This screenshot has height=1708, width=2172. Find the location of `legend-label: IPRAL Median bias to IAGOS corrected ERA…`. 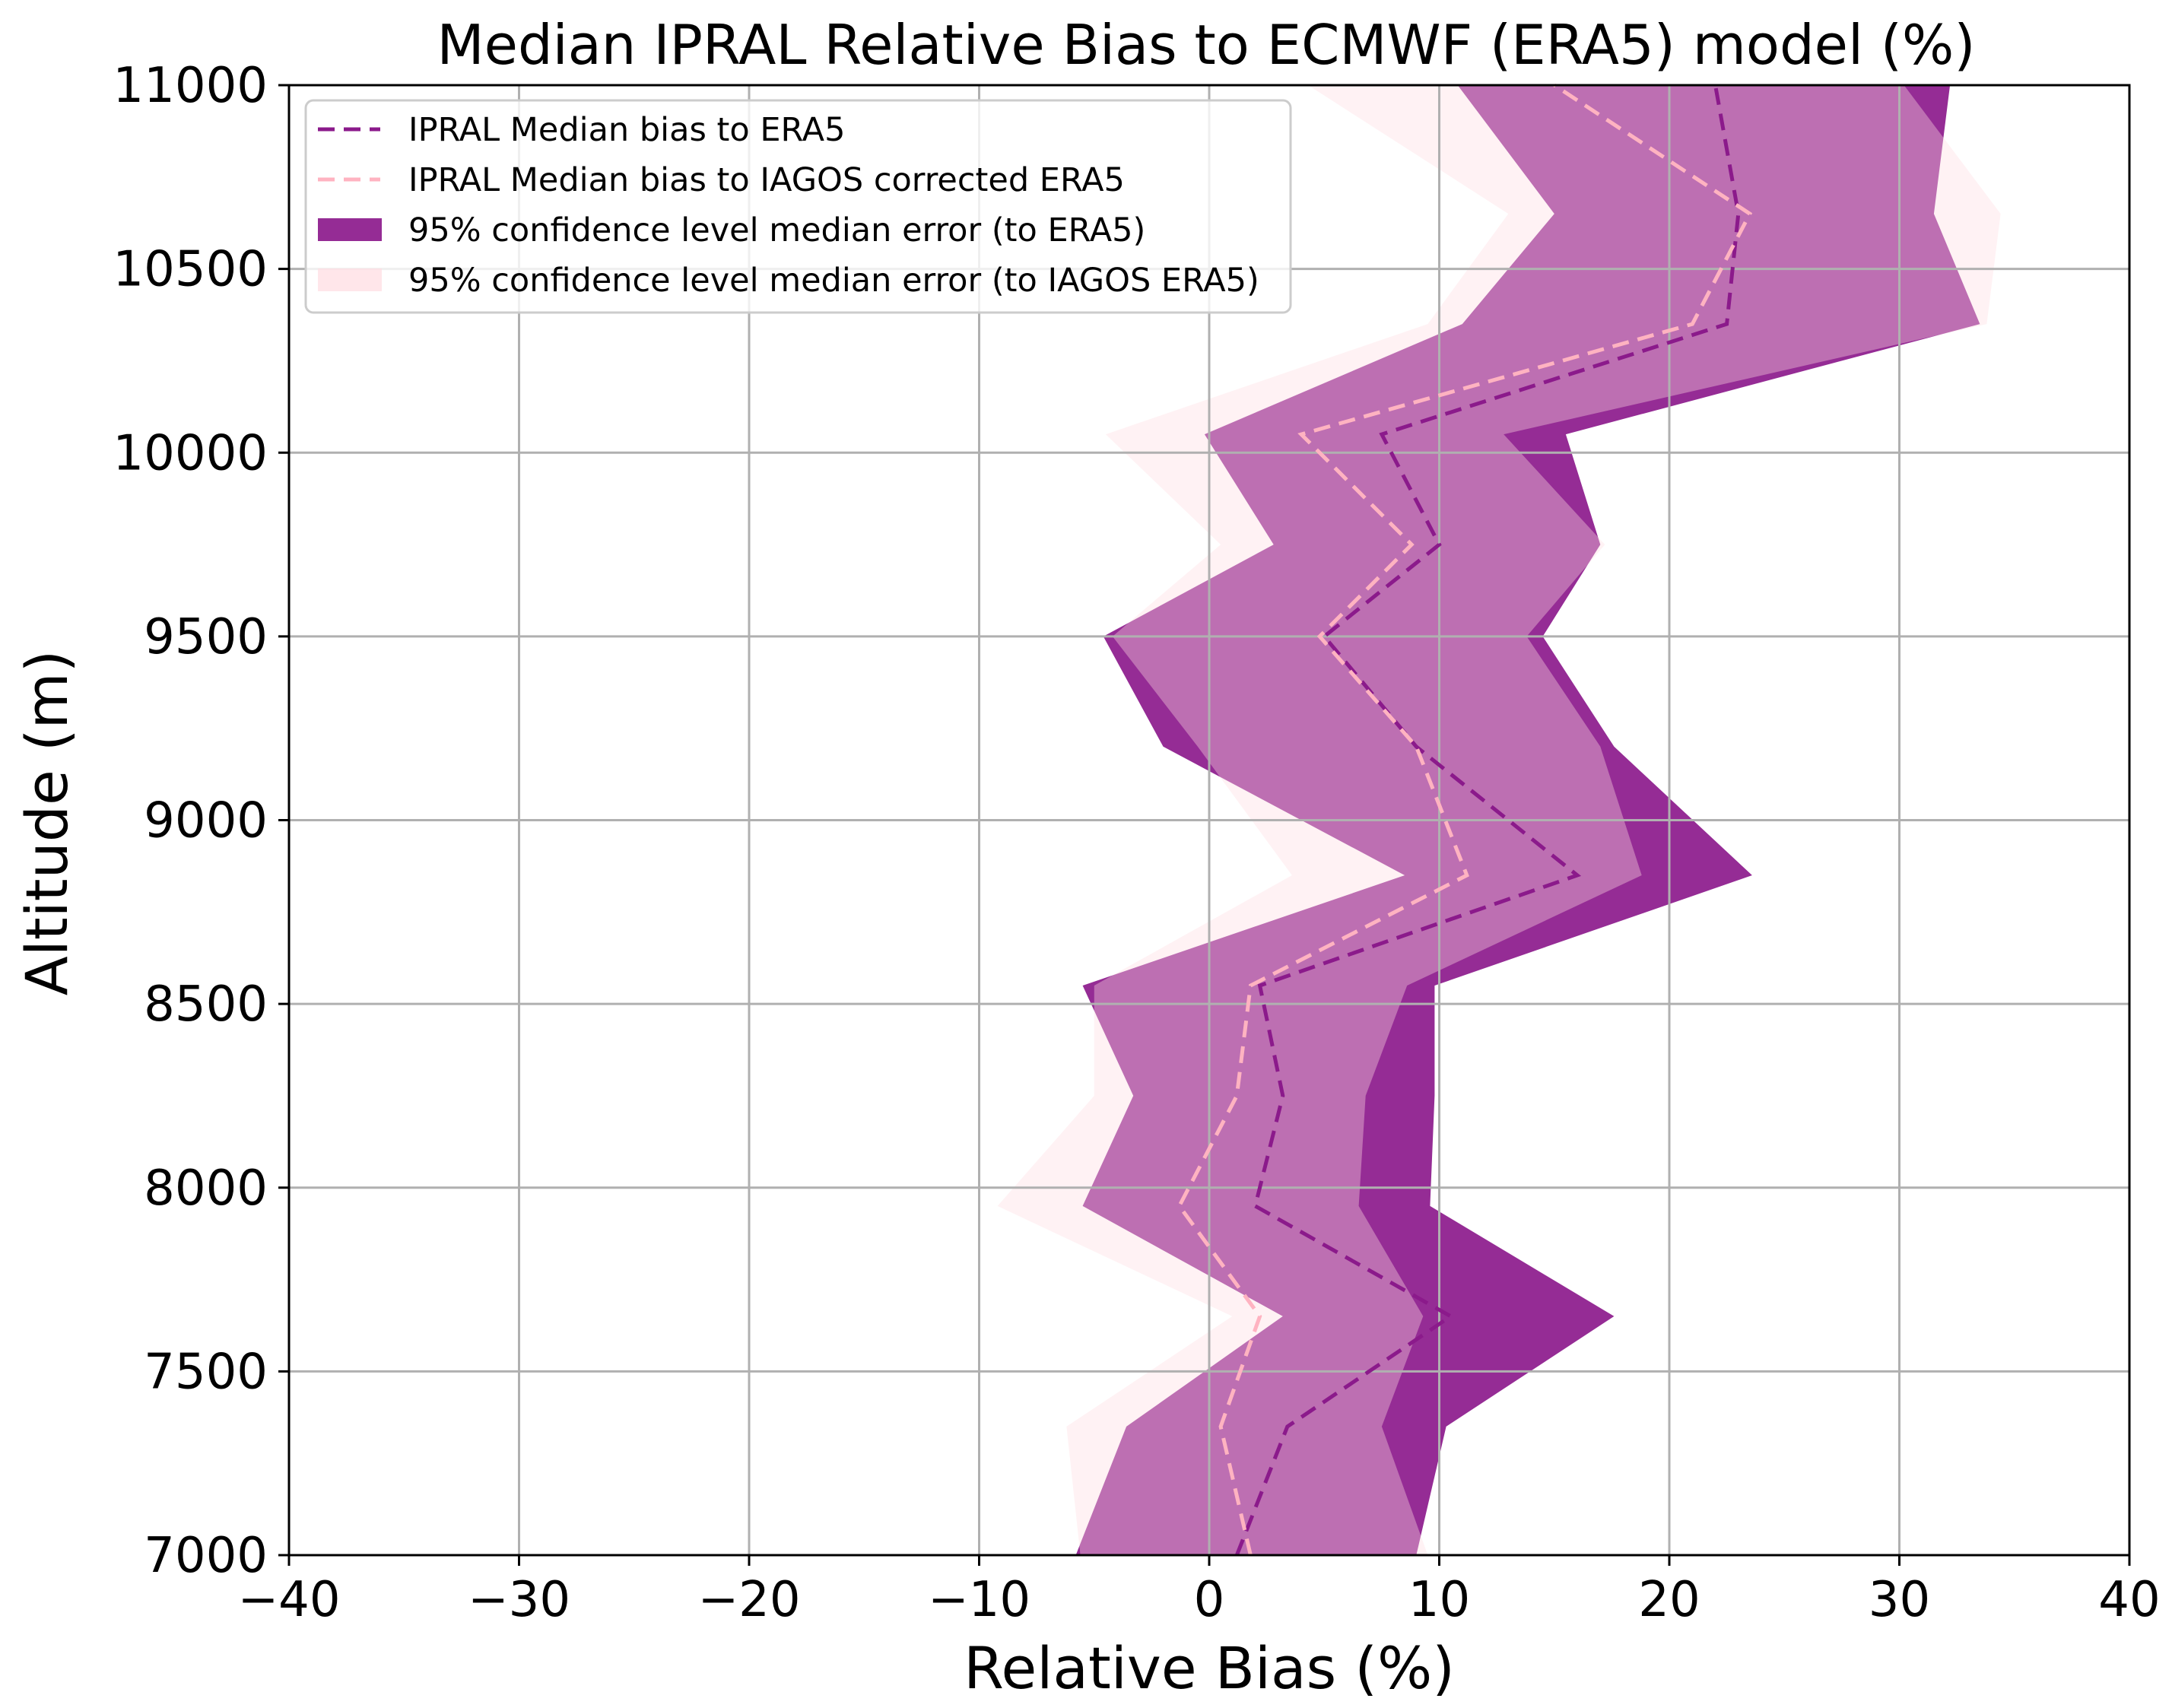

legend-label: IPRAL Median bias to IAGOS corrected ERA… is located at coordinates (766, 180).